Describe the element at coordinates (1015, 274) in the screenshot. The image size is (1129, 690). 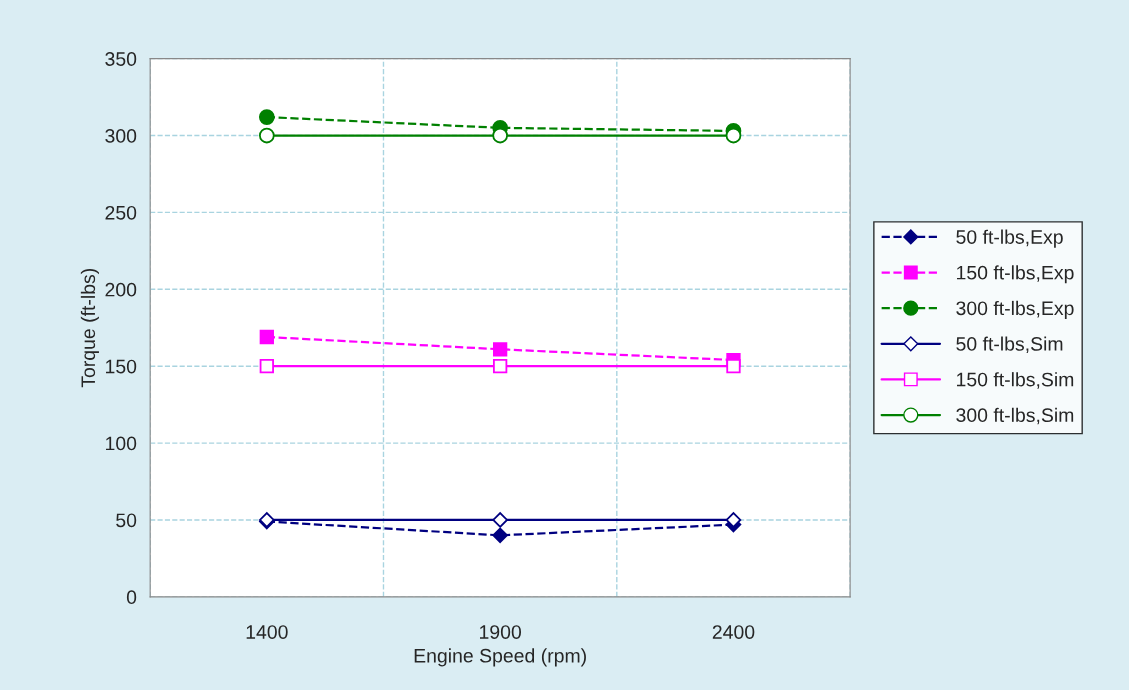
I see `legend-label: 150 ft-lbs,Exp` at that location.